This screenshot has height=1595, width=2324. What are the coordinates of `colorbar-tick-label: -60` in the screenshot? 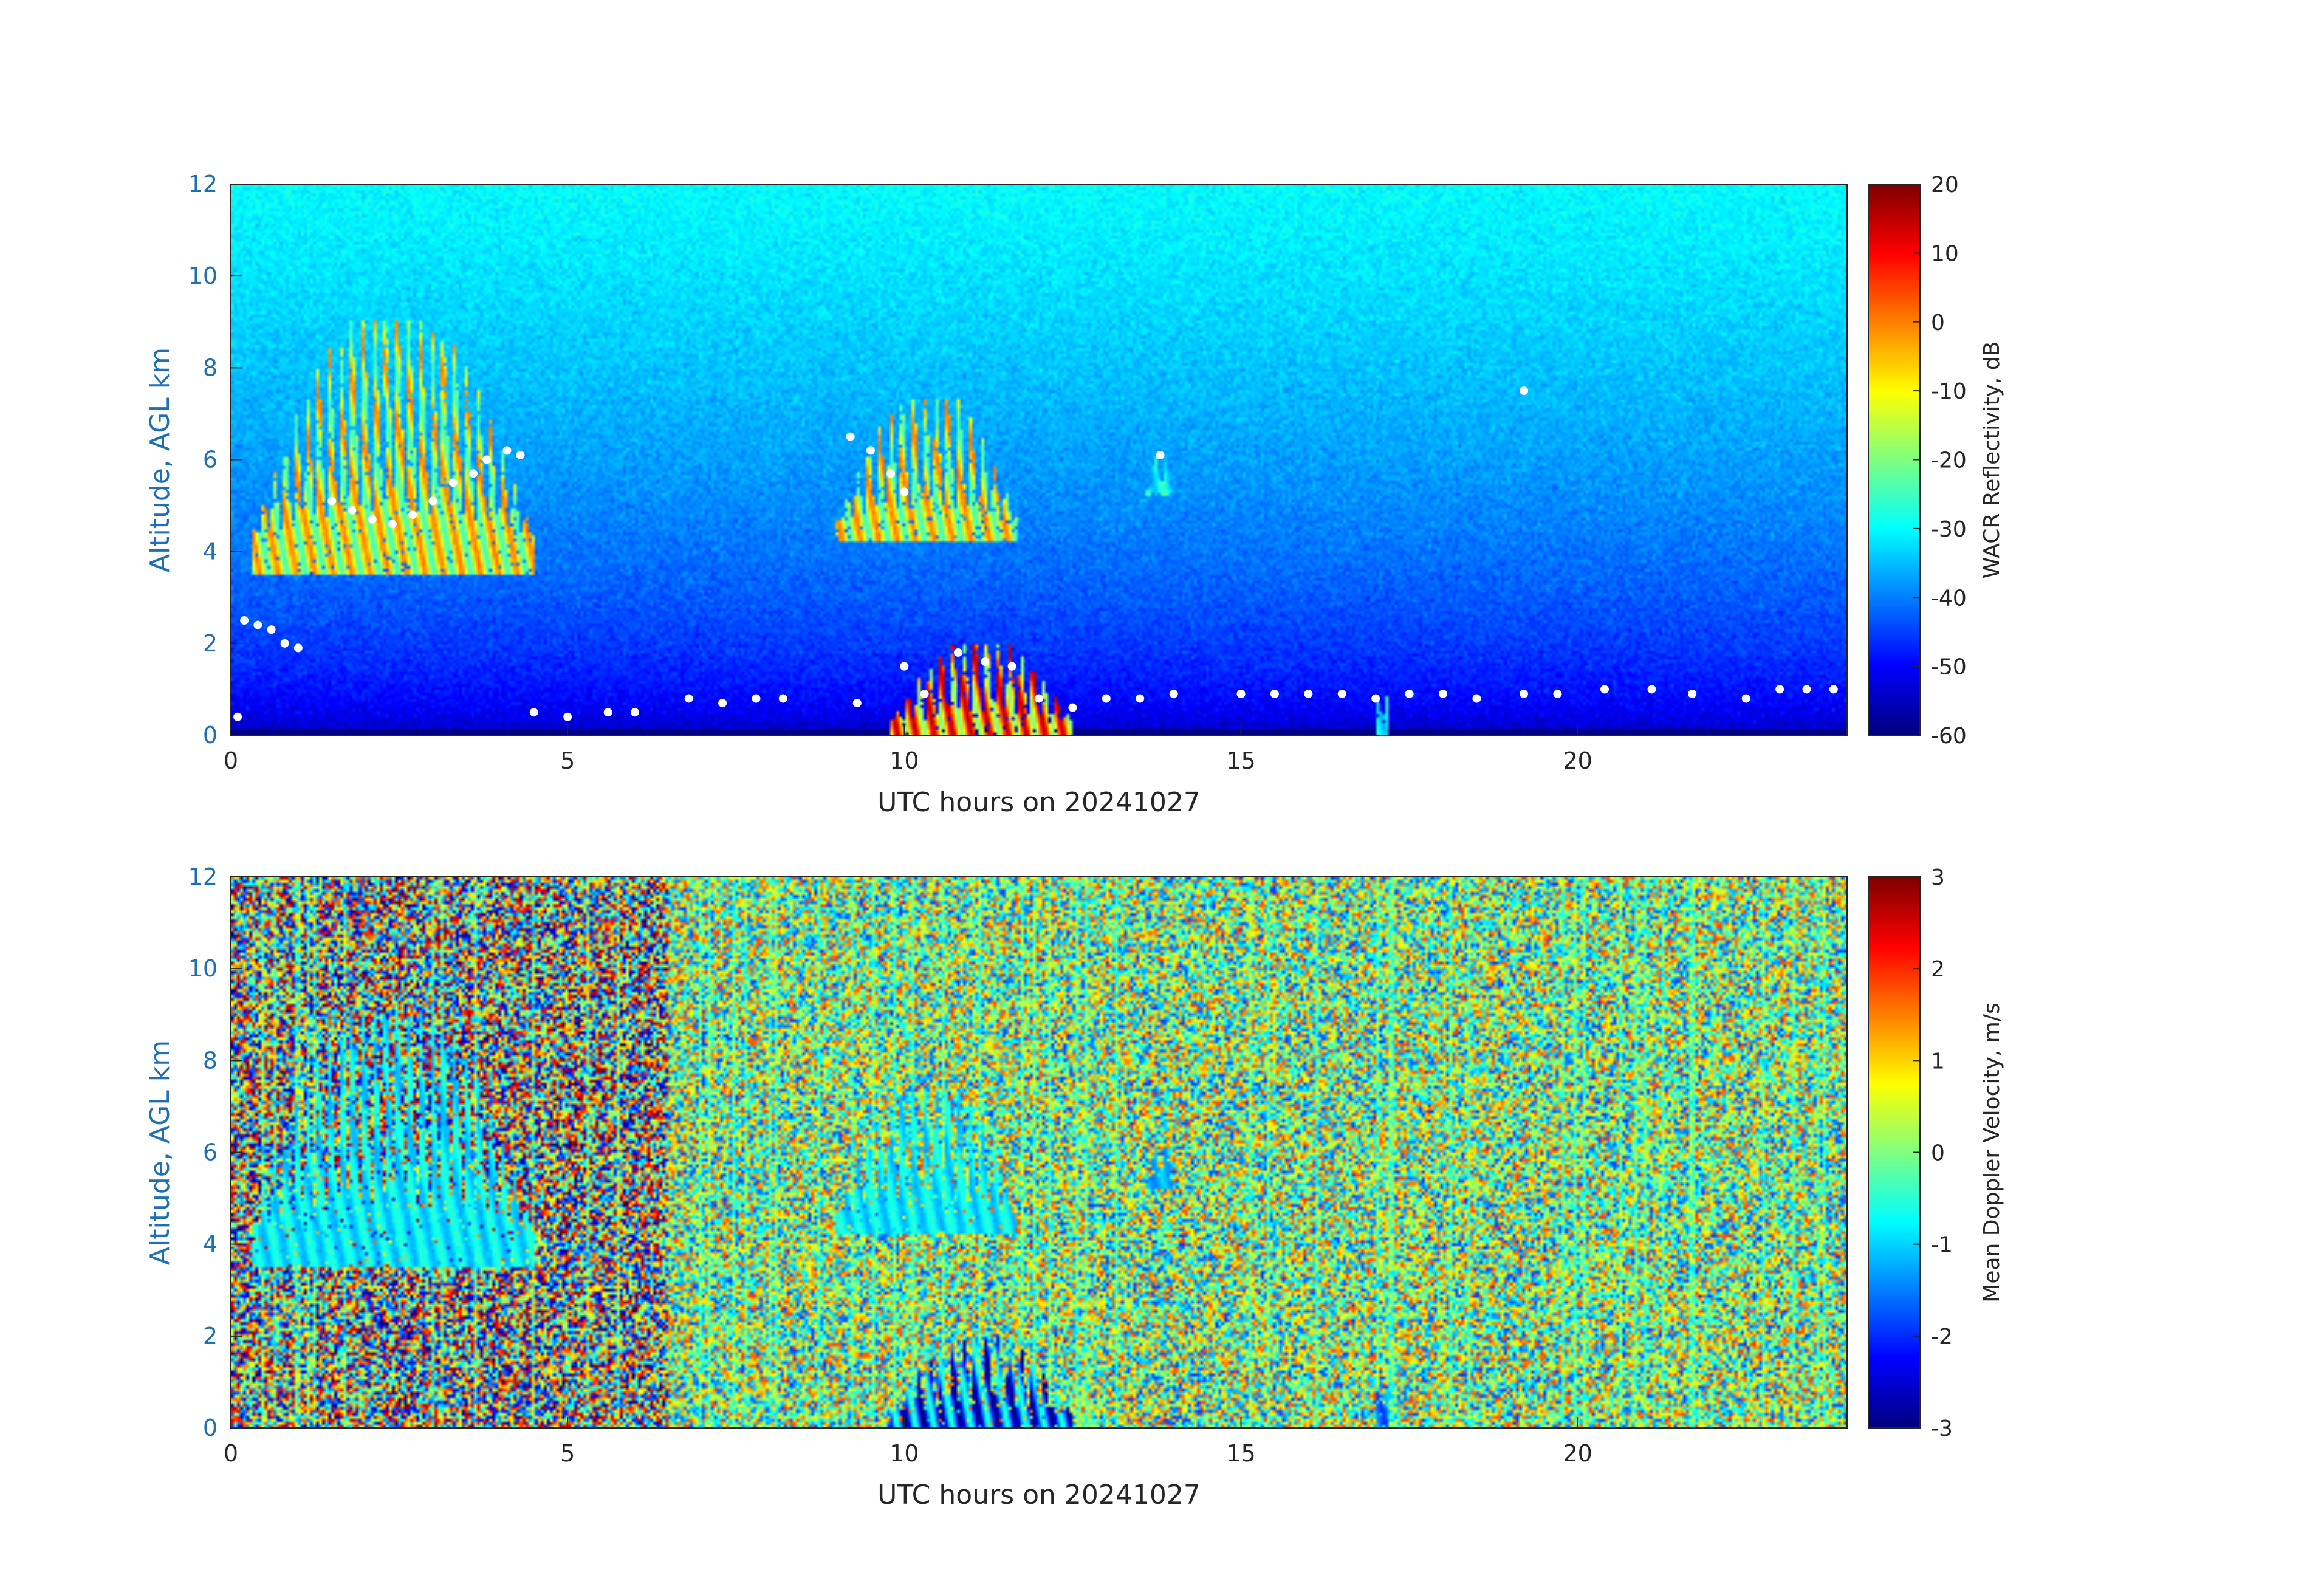 It's located at (1949, 736).